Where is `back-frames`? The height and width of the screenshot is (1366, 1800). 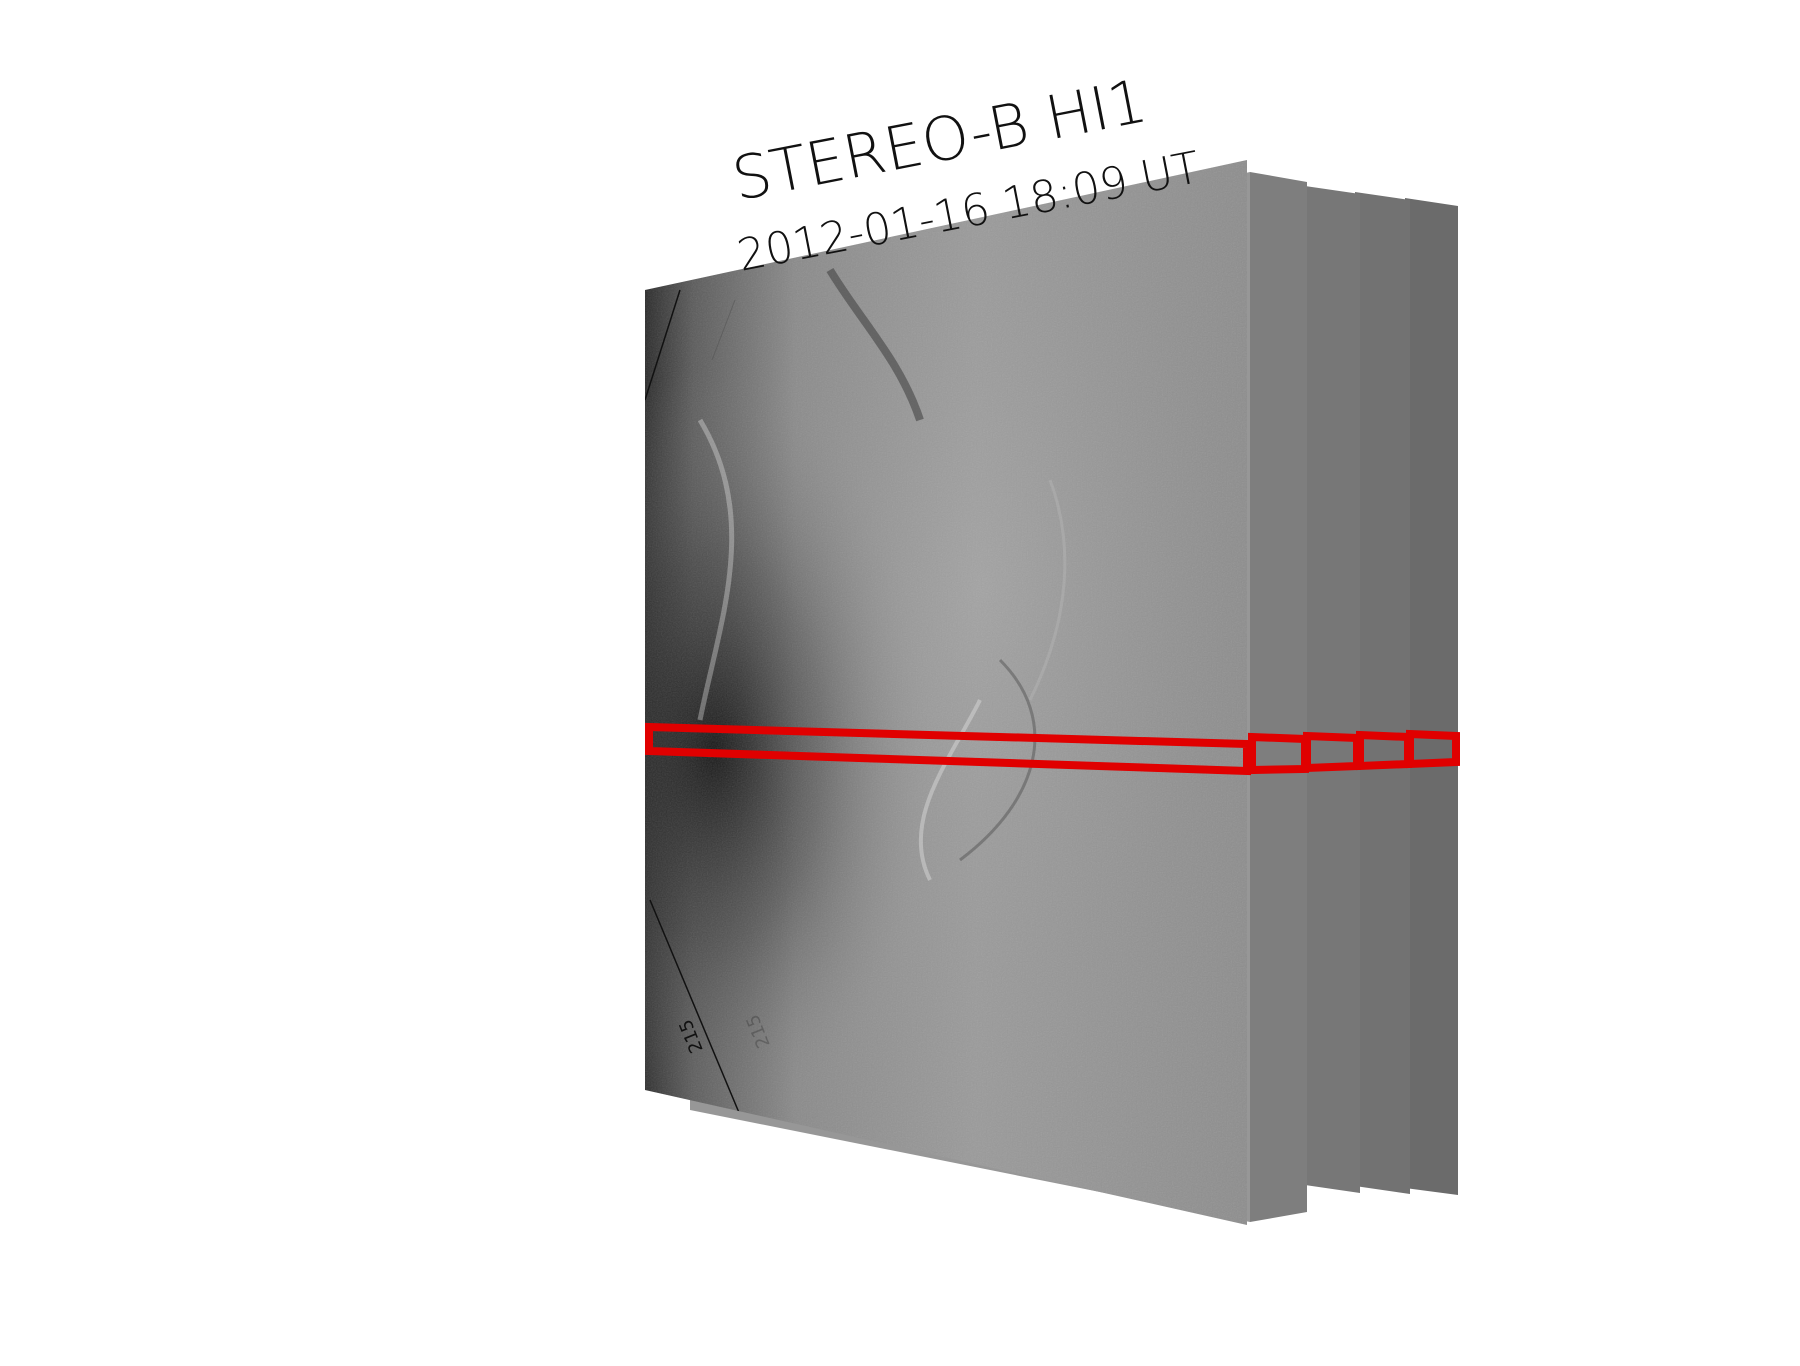 back-frames is located at coordinates (1354, 697).